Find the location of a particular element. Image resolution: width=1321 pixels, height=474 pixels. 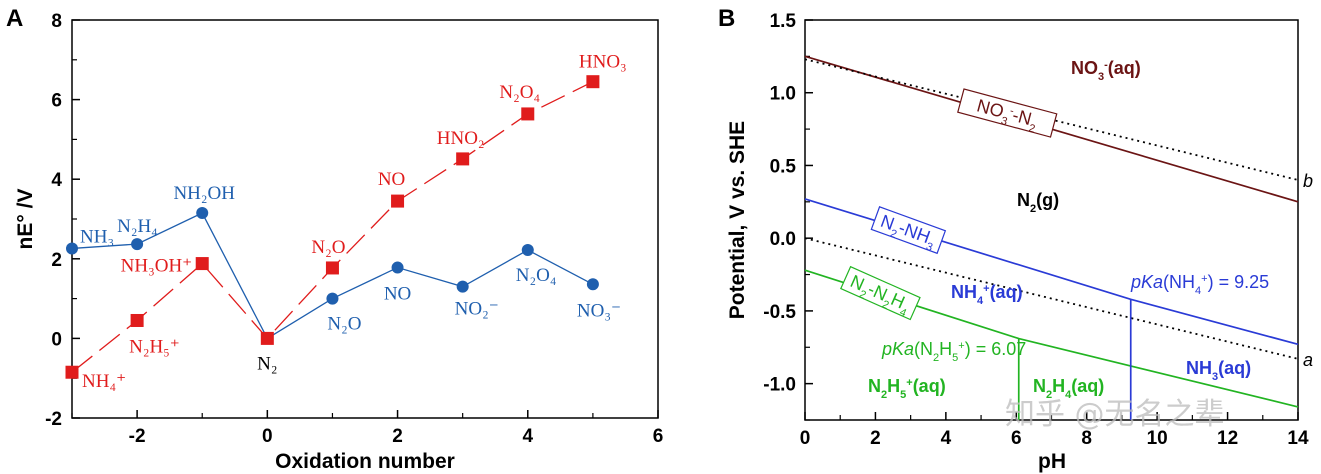

panel-a-x-axis-label: Oxidation number is located at coordinates (365, 461).